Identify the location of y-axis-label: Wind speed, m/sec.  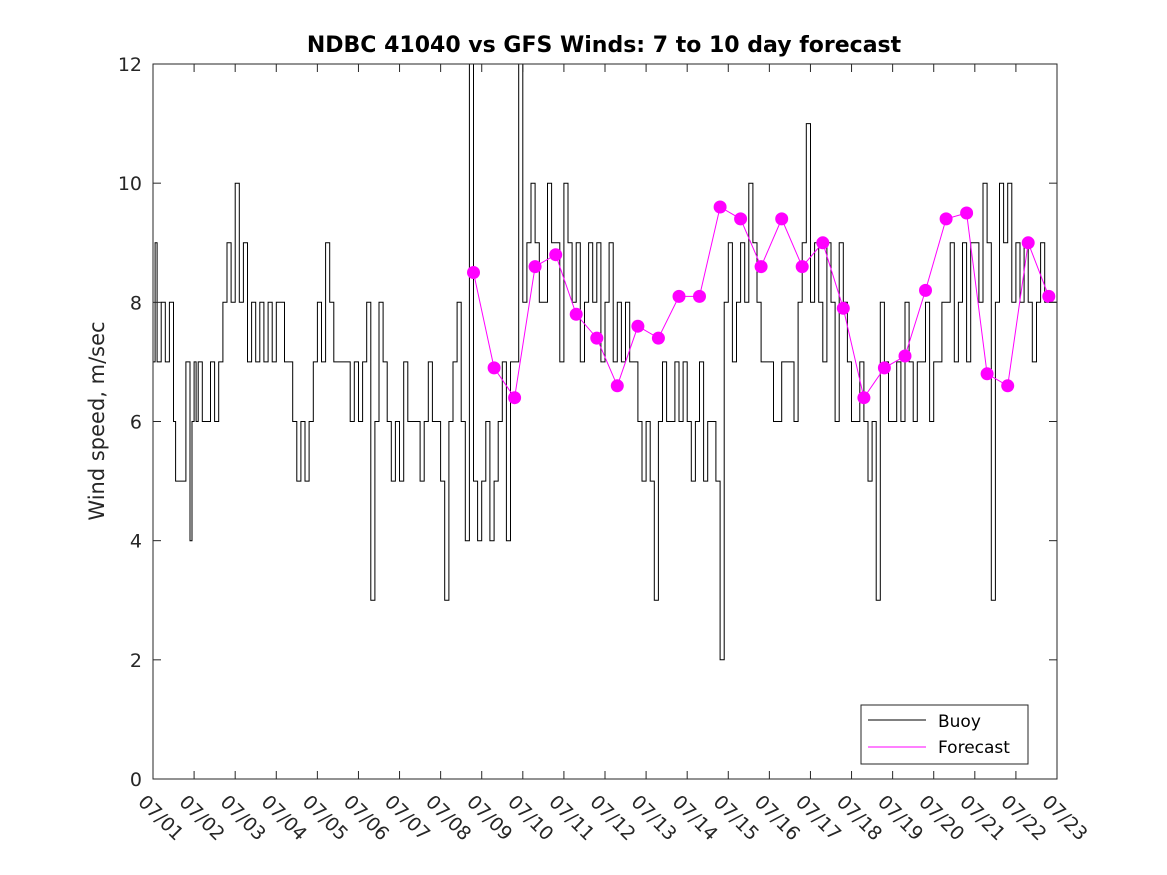
(97, 420).